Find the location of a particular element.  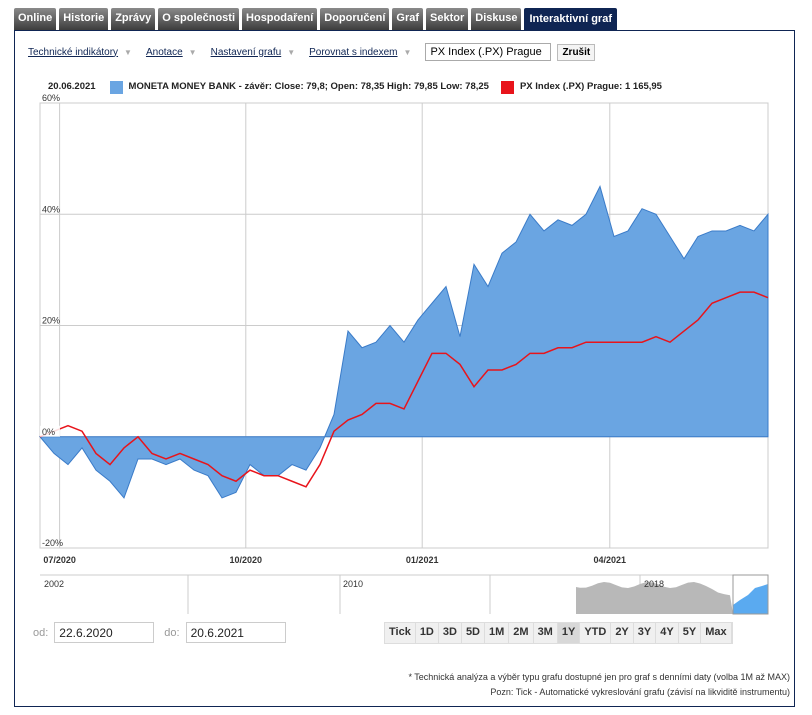

range-2m-button: 2M is located at coordinates (521, 633).